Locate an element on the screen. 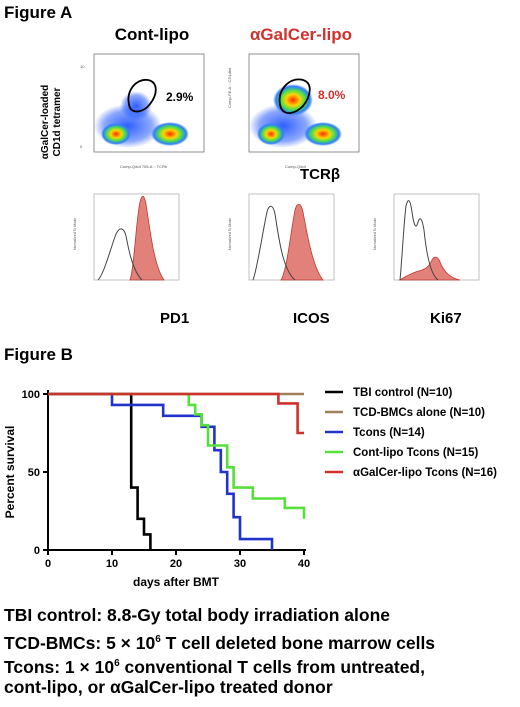 This screenshot has height=707, width=520. marker-label-icos: ICOS is located at coordinates (311, 318).